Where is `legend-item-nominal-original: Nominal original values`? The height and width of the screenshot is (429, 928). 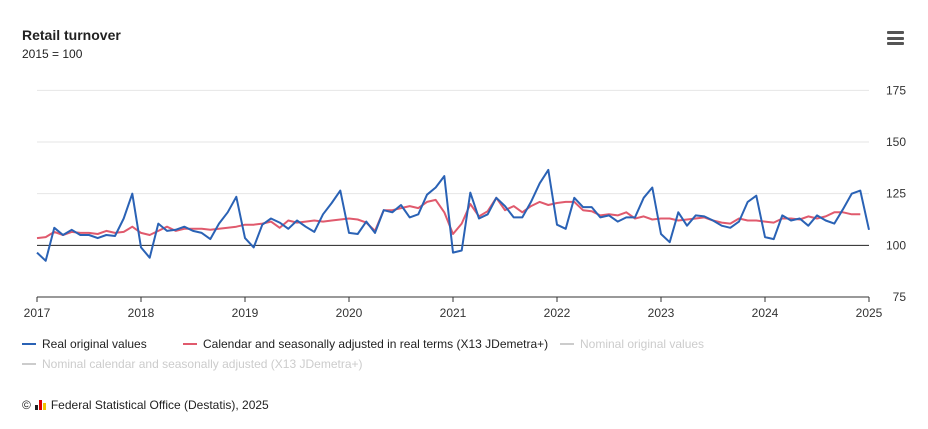 legend-item-nominal-original: Nominal original values is located at coordinates (632, 344).